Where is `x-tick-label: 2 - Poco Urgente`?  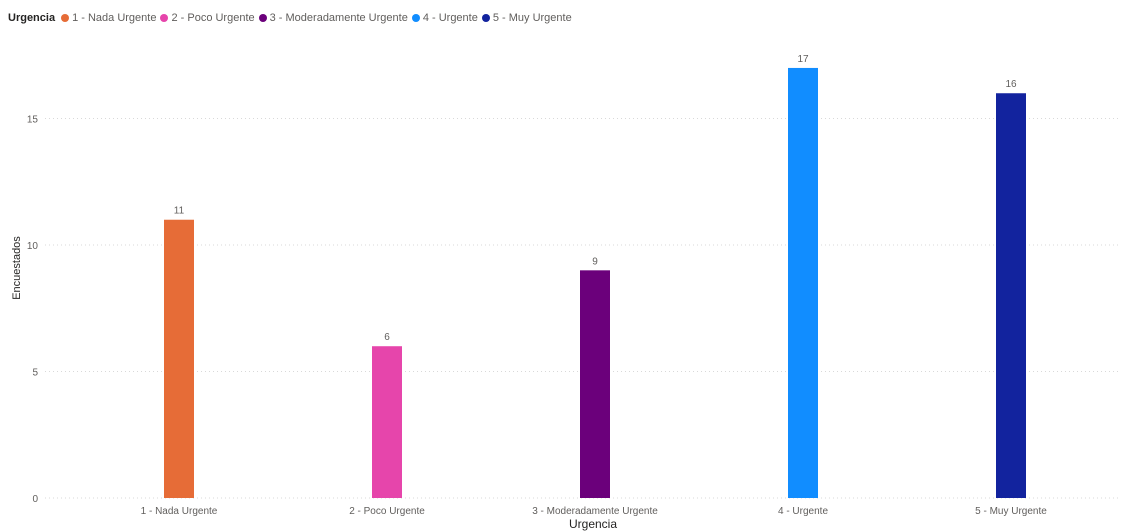
x-tick-label: 2 - Poco Urgente is located at coordinates (387, 511).